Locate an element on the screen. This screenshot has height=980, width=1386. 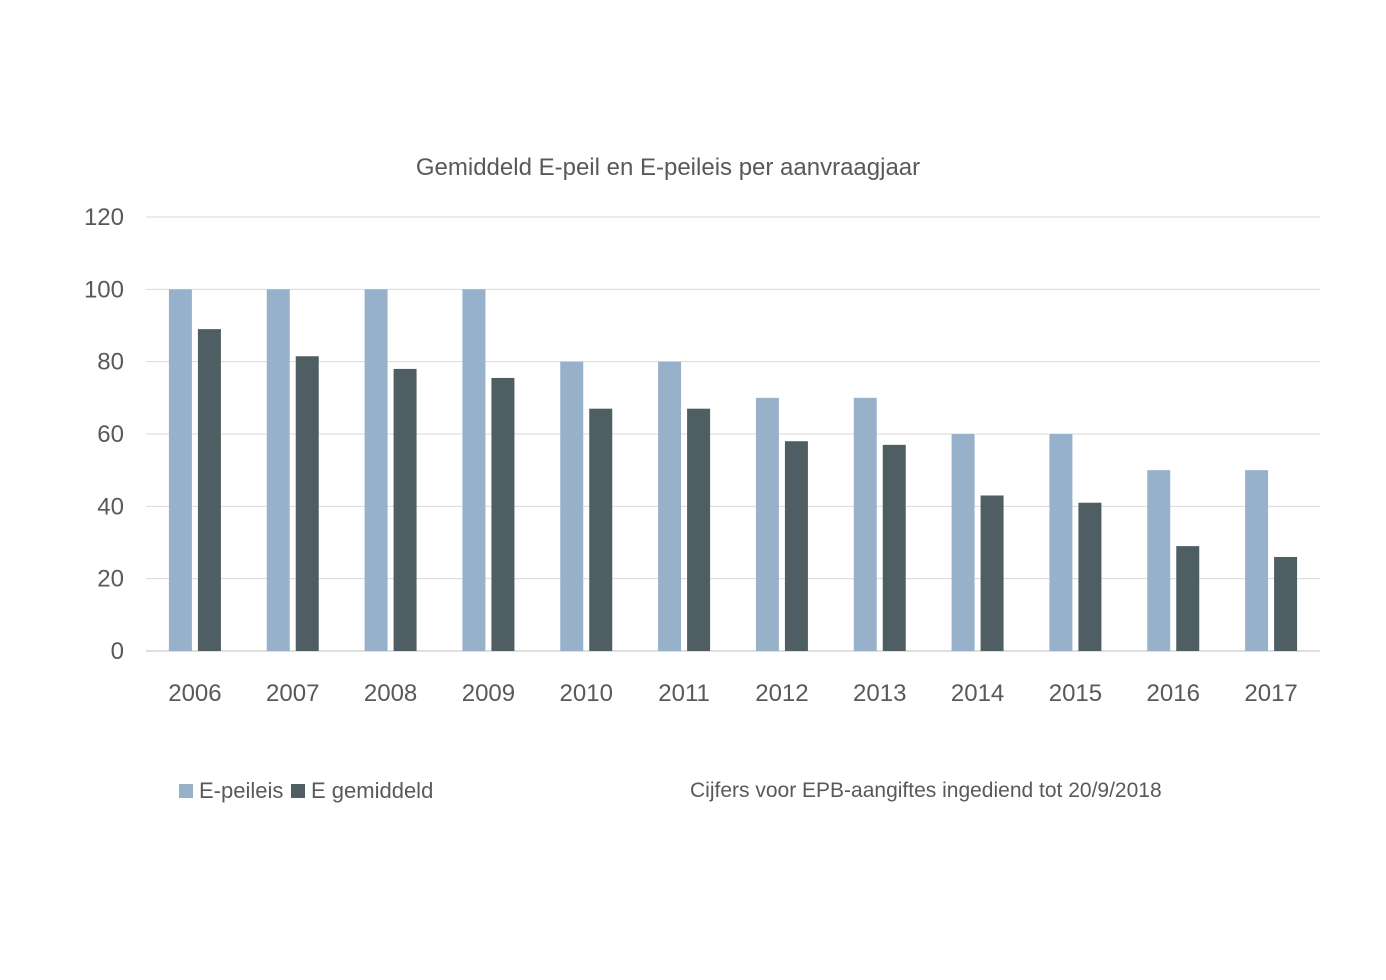
bar-e-gemiddeld-2011 is located at coordinates (699, 529).